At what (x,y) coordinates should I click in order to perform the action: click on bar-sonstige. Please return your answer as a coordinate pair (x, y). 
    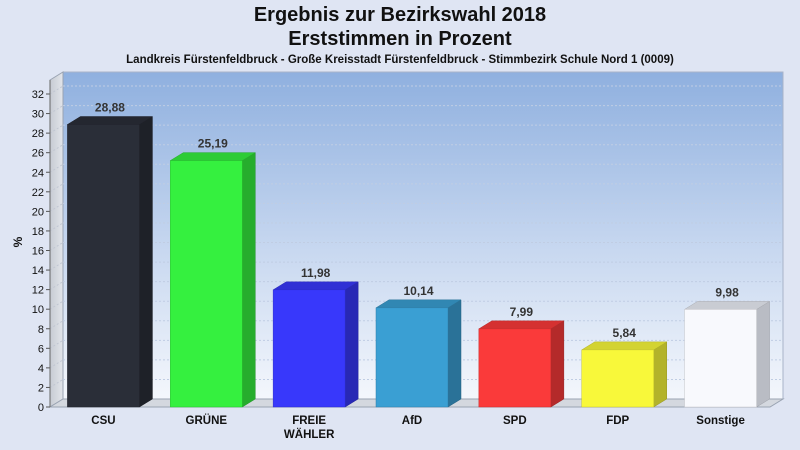
    Looking at the image, I should click on (720, 358).